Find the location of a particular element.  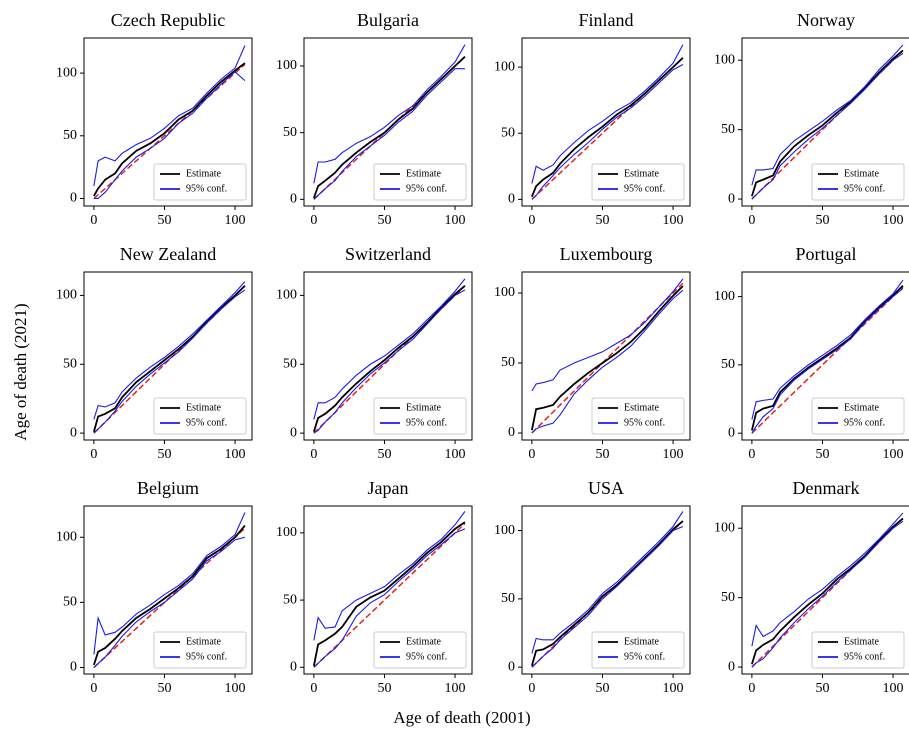

subplot-title: Japan is located at coordinates (388, 488).